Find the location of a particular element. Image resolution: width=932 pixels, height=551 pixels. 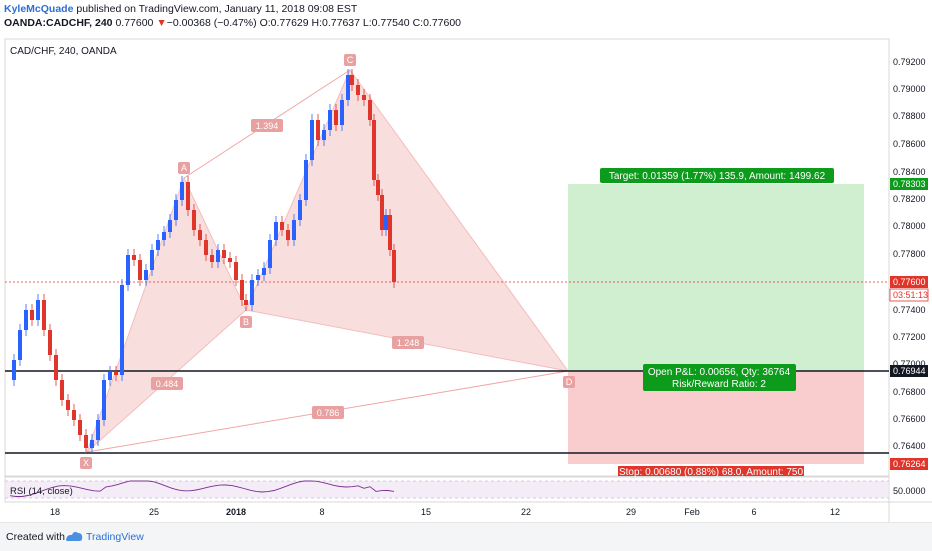

ratio-xd-badge is located at coordinates (328, 412).